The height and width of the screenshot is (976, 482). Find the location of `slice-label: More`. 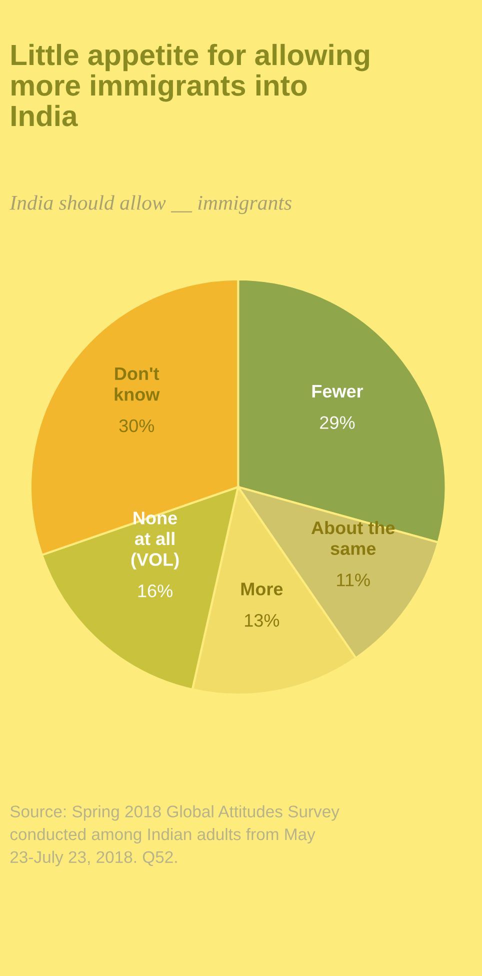

slice-label: More is located at coordinates (262, 589).